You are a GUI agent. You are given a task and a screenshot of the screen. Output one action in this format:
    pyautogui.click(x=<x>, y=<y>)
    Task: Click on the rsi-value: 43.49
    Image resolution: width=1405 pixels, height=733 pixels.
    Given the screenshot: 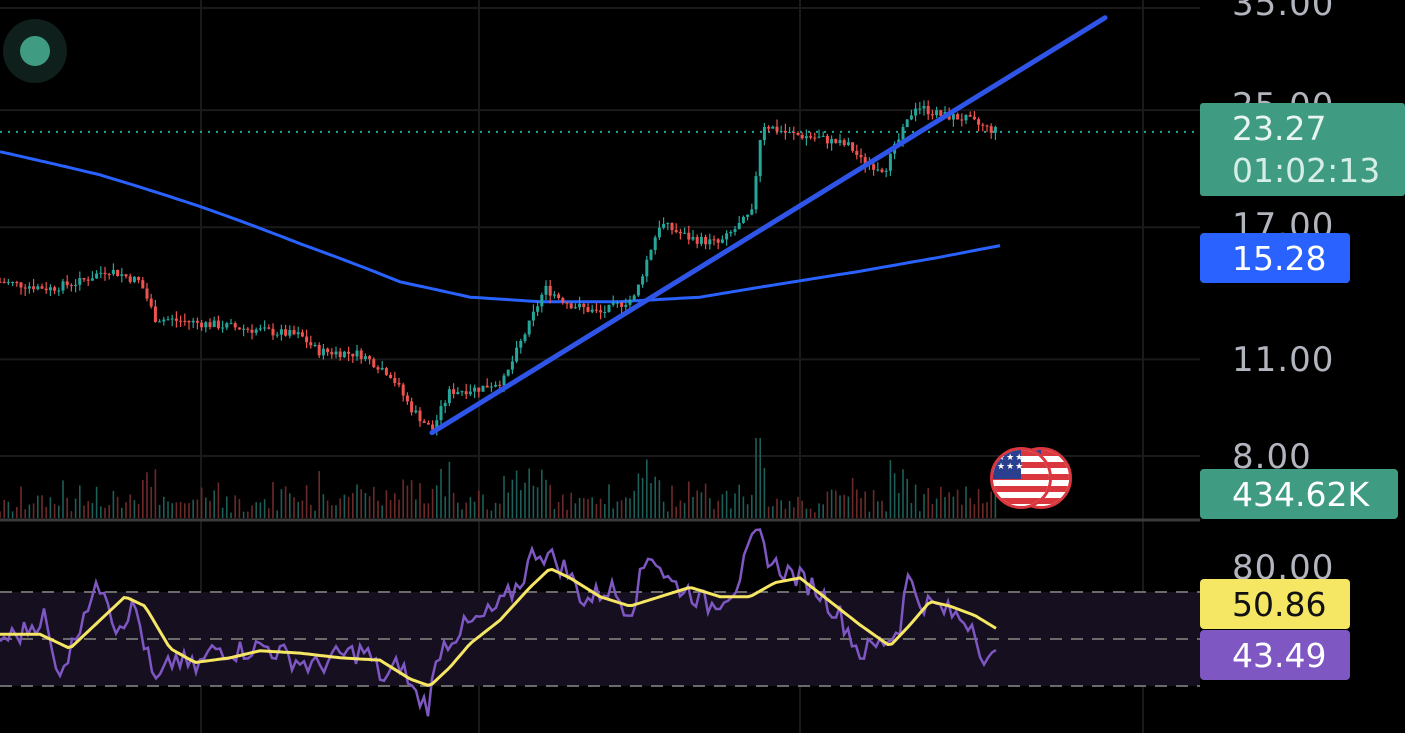 What is the action you would take?
    pyautogui.click(x=1279, y=655)
    